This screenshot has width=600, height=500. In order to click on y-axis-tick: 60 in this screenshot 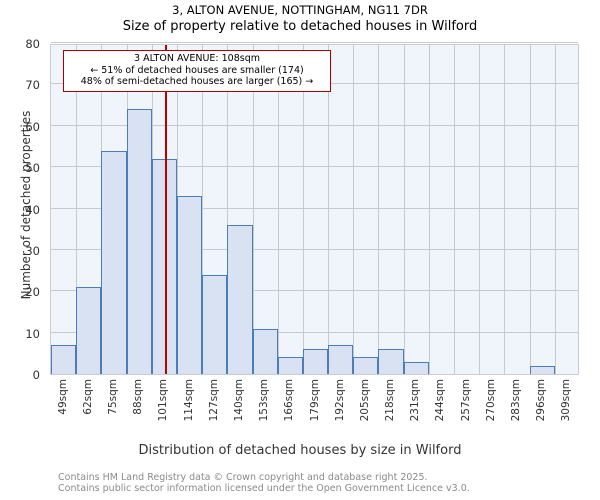, I will do `click(32, 126)`.